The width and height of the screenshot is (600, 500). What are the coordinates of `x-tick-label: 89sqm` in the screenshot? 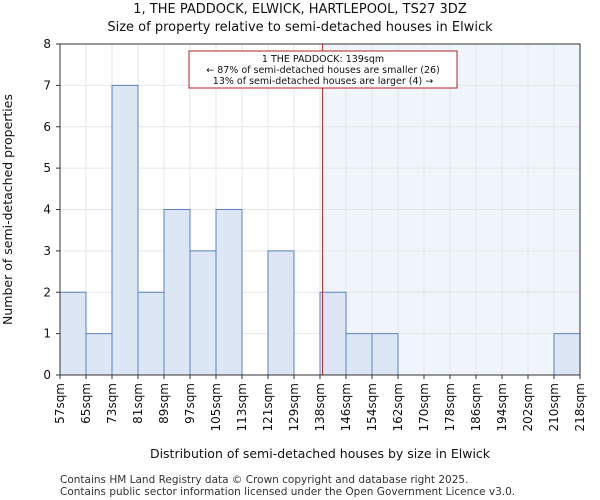 It's located at (164, 403).